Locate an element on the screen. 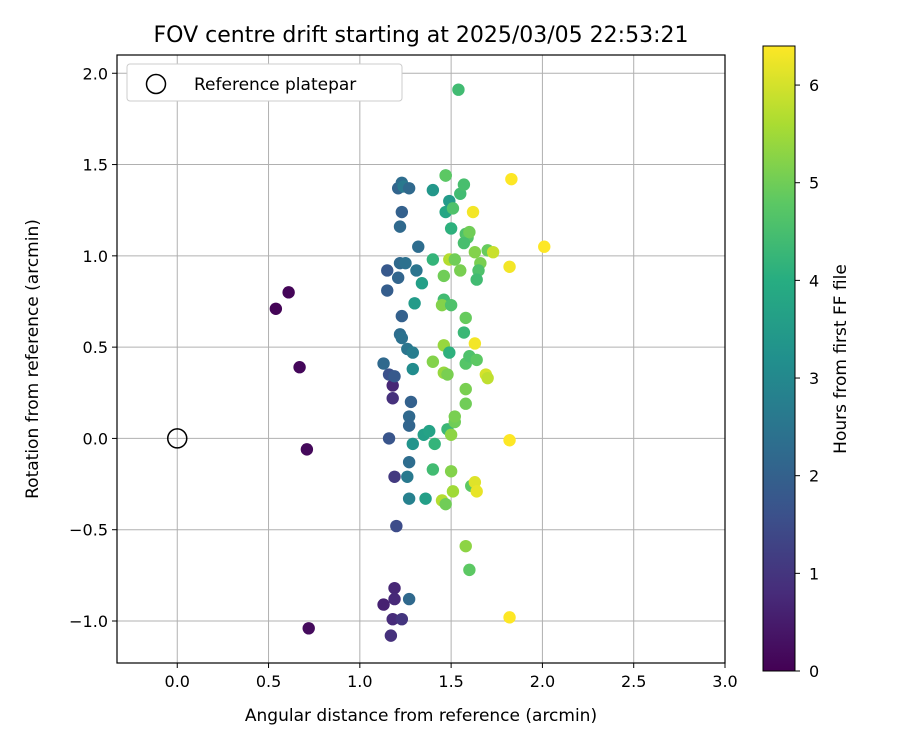  colorbar-tick-label: 2 is located at coordinates (814, 476).